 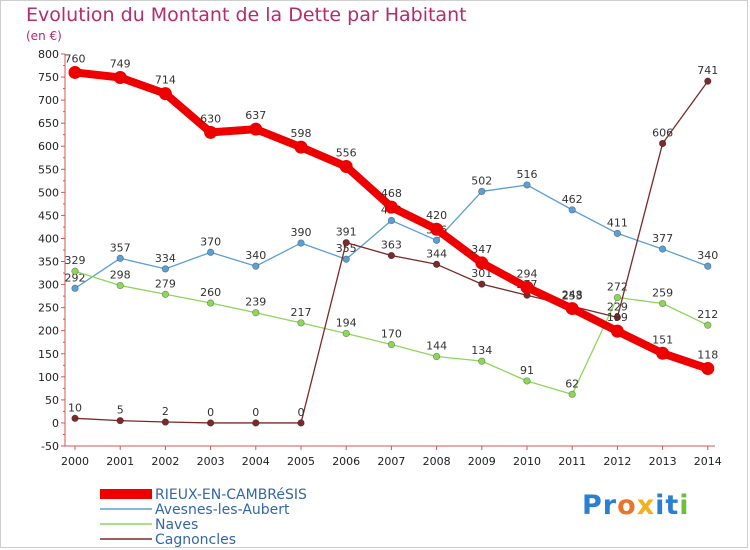 What do you see at coordinates (211, 461) in the screenshot?
I see `x-tick-label: 2003` at bounding box center [211, 461].